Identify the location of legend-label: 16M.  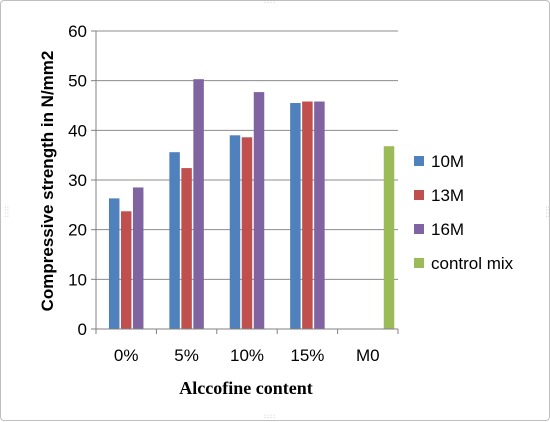
(447, 229).